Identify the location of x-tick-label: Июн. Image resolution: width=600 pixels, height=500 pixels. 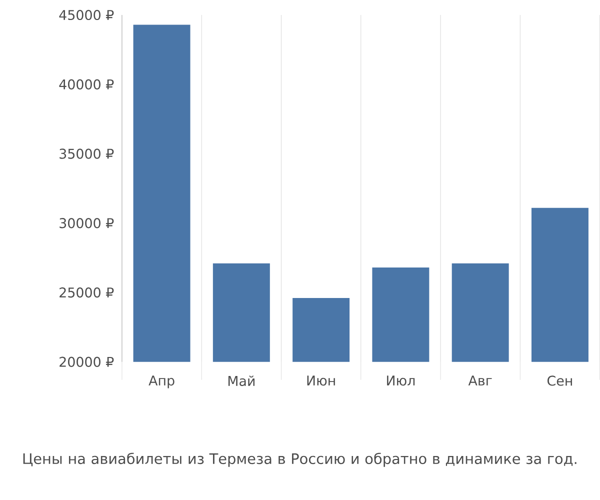
(321, 381).